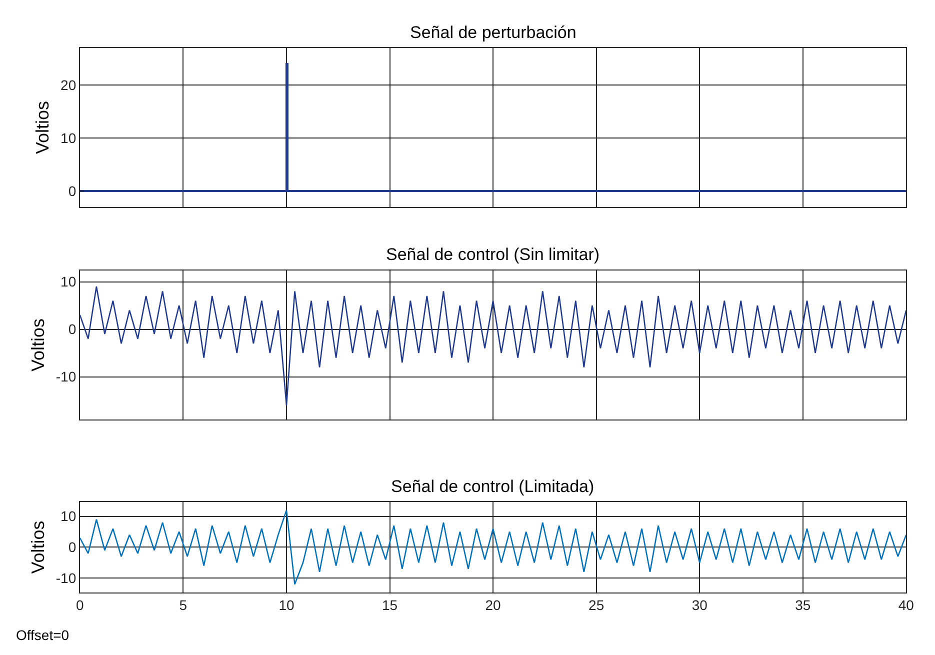 The height and width of the screenshot is (655, 935). I want to click on x-tick-label: 15, so click(390, 605).